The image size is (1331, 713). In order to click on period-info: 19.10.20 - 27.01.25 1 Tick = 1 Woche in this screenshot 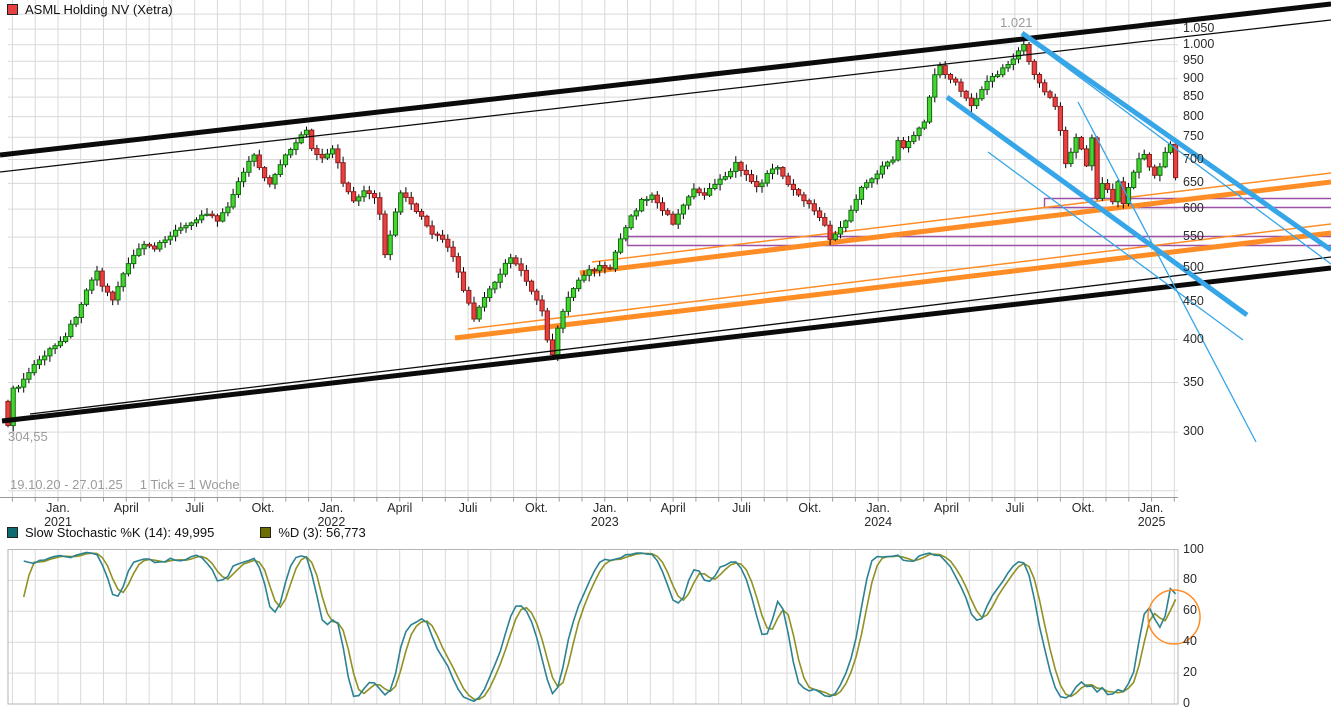, I will do `click(125, 484)`.